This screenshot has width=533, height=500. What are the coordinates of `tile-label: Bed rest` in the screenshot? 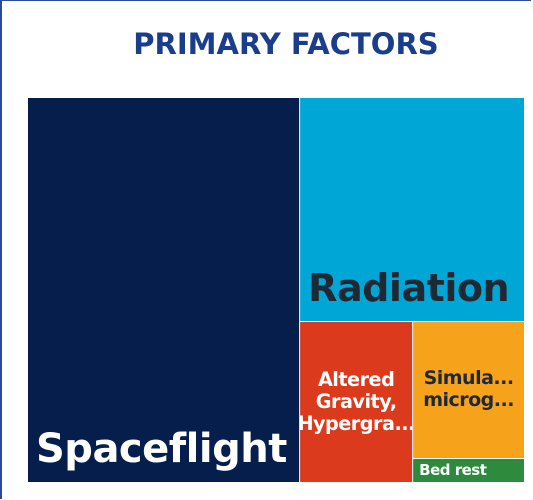 It's located at (453, 469).